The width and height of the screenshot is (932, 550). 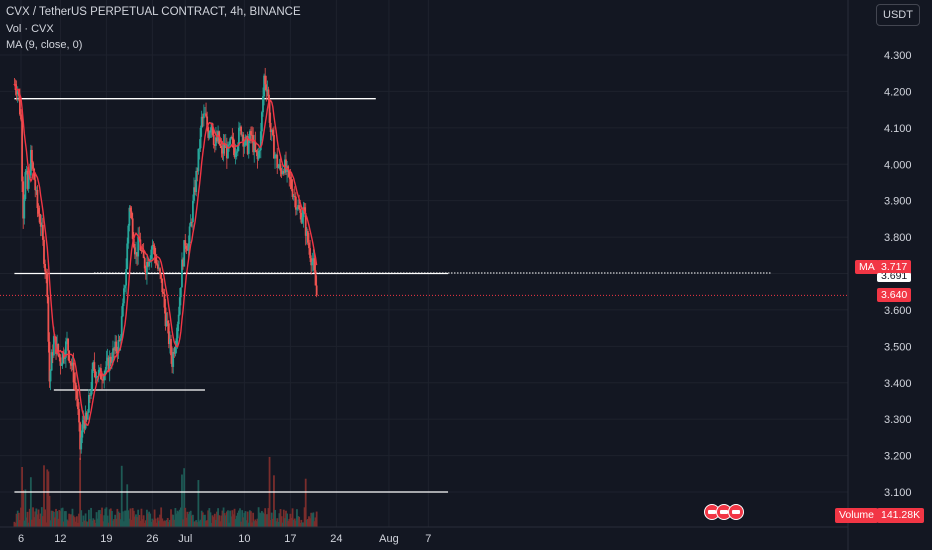 I want to click on ma-indicator-label: MA (9, close, 0), so click(x=44, y=45).